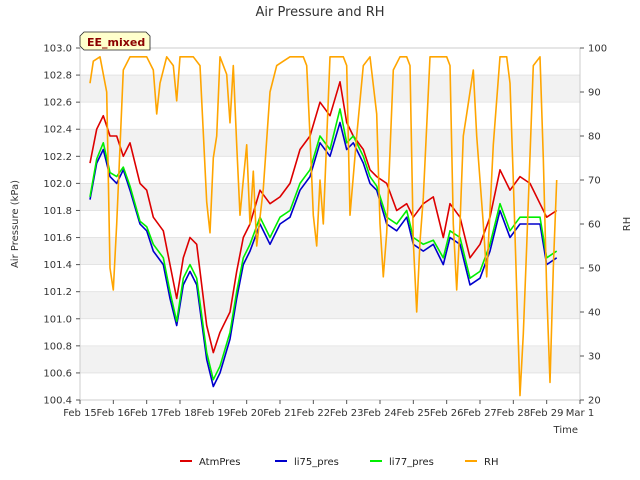  Describe the element at coordinates (480, 413) in the screenshot. I see `x-tick-label: Feb 27` at that location.